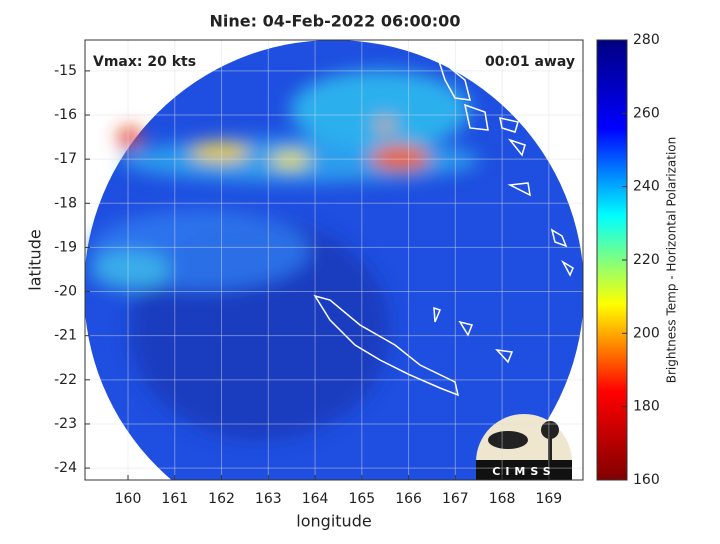 This screenshot has width=720, height=544. What do you see at coordinates (128, 499) in the screenshot?
I see `x-tick-label: 160` at bounding box center [128, 499].